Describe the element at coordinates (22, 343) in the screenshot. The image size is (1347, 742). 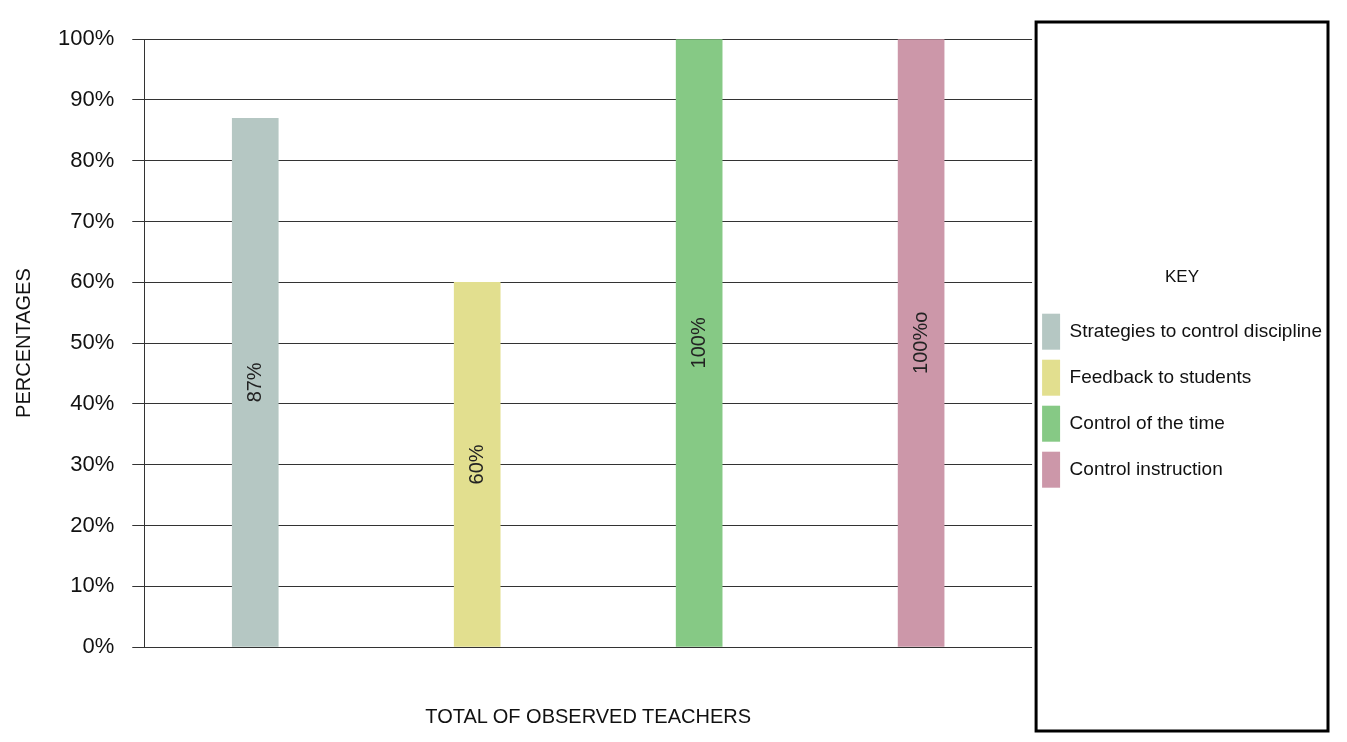
I see `y-axis-title: PERCENTAGES` at that location.